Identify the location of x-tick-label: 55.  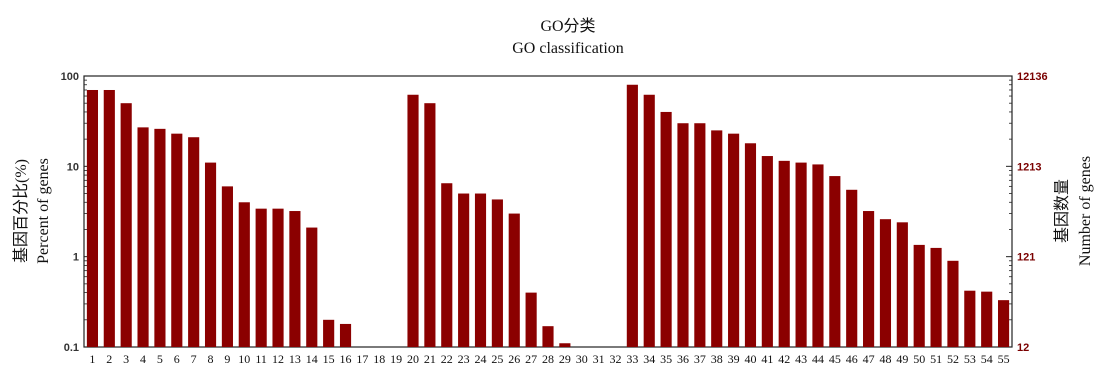
(1004, 359).